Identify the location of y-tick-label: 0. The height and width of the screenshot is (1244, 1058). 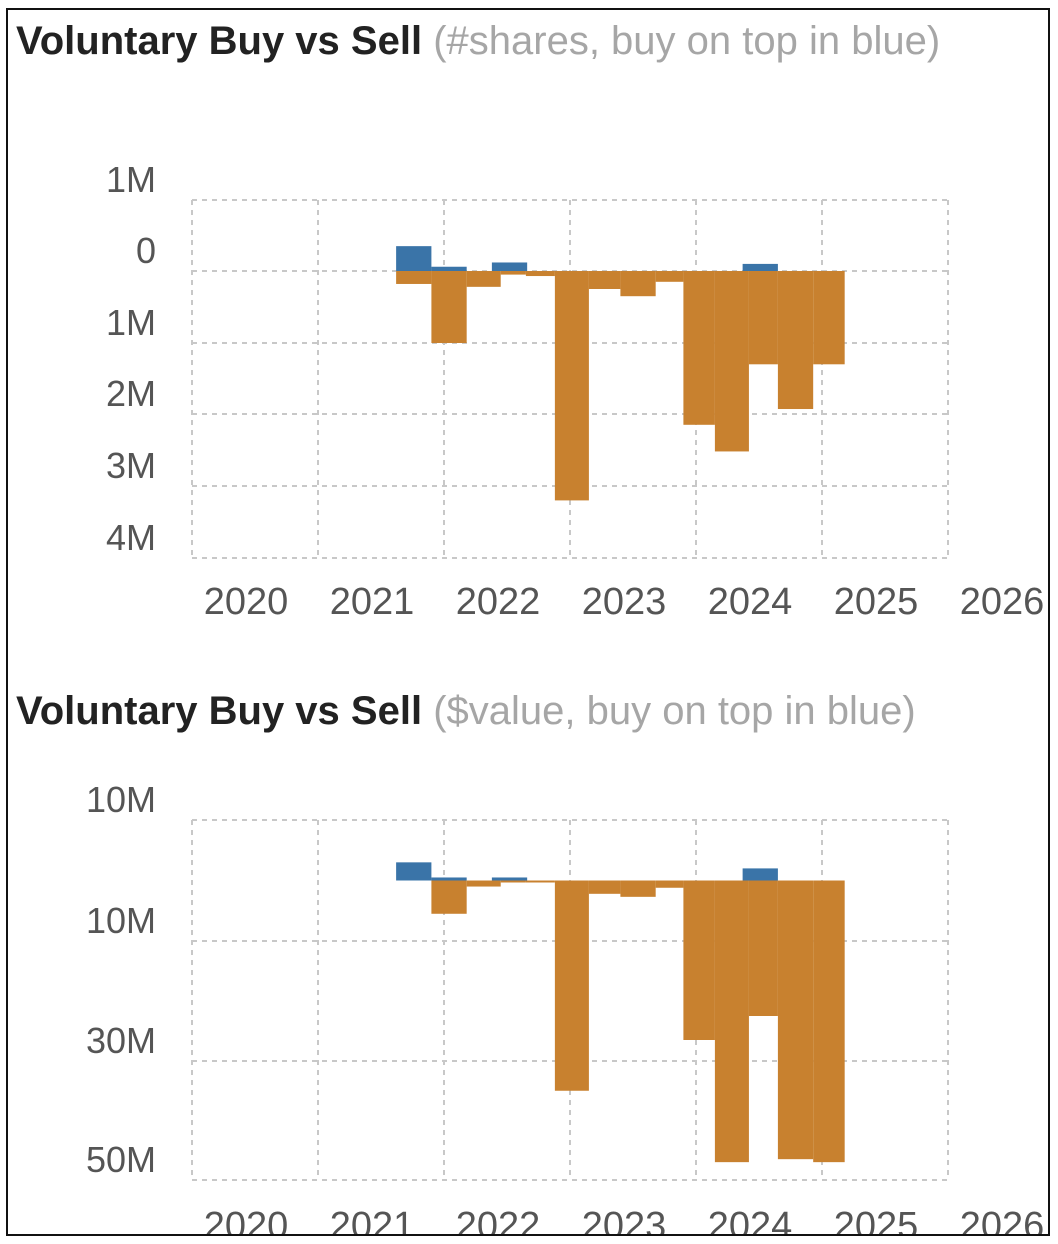
(146, 250).